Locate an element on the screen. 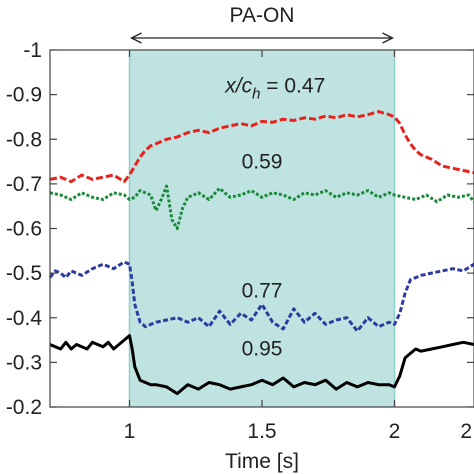 The image size is (474, 474). pa-on-indicator: PA-ON is located at coordinates (262, 24).